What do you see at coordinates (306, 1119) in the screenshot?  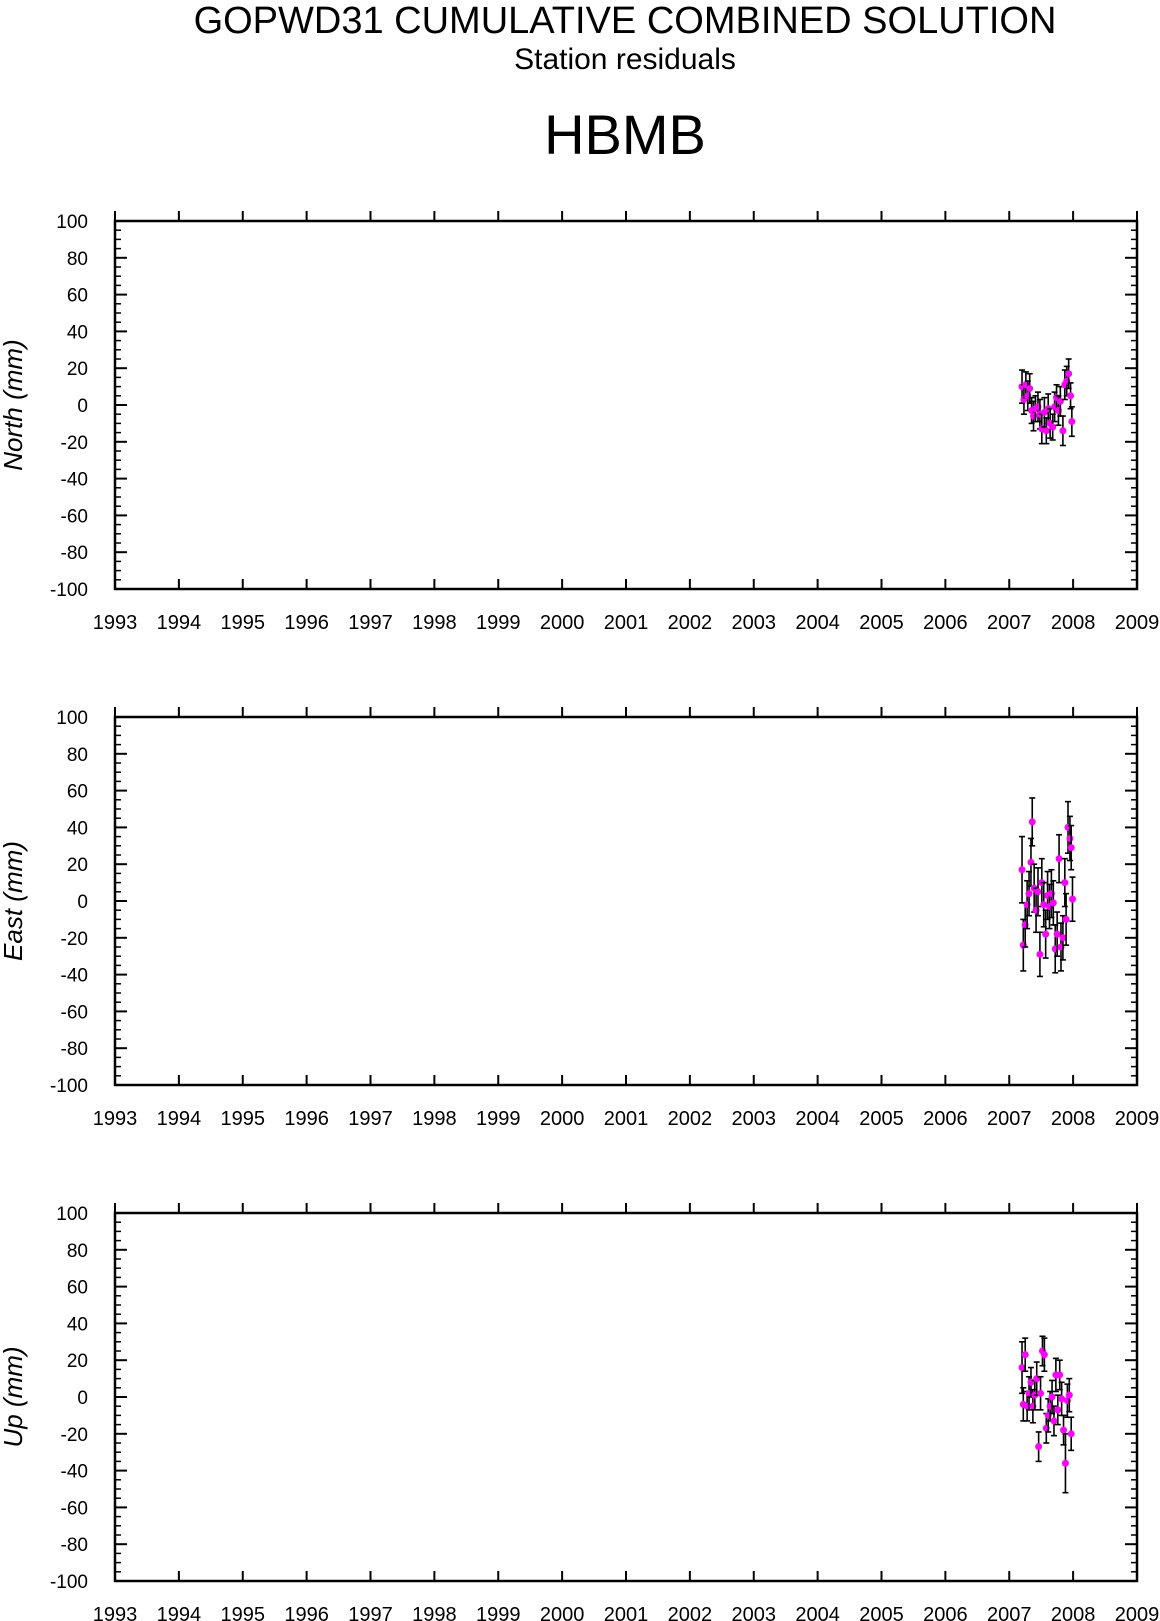 I see `x-tick-label: 1996` at bounding box center [306, 1119].